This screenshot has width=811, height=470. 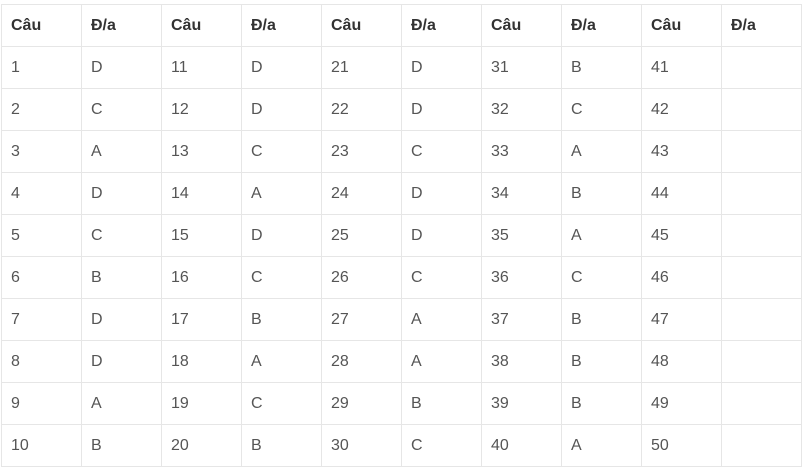 I want to click on question-number-cell: 13, so click(x=201, y=151).